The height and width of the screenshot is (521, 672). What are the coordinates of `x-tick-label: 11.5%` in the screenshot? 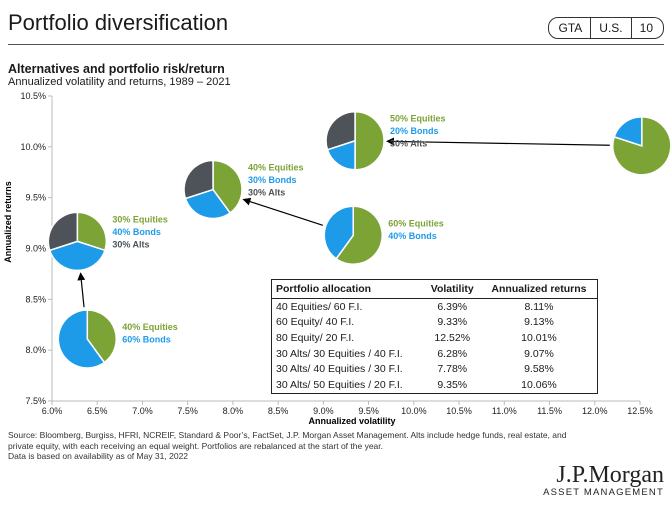 It's located at (549, 411).